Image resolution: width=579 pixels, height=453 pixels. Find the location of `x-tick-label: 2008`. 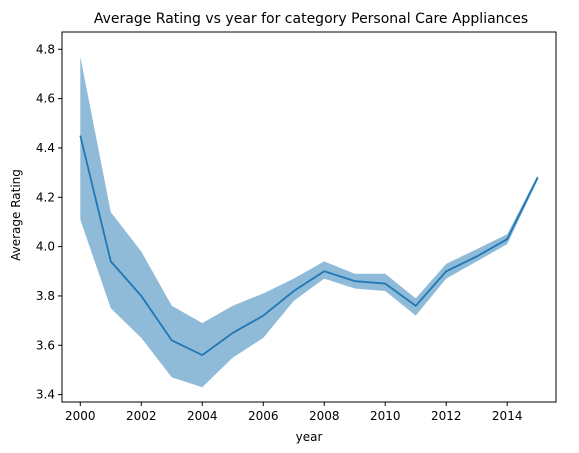

x-tick-label: 2008 is located at coordinates (324, 416).